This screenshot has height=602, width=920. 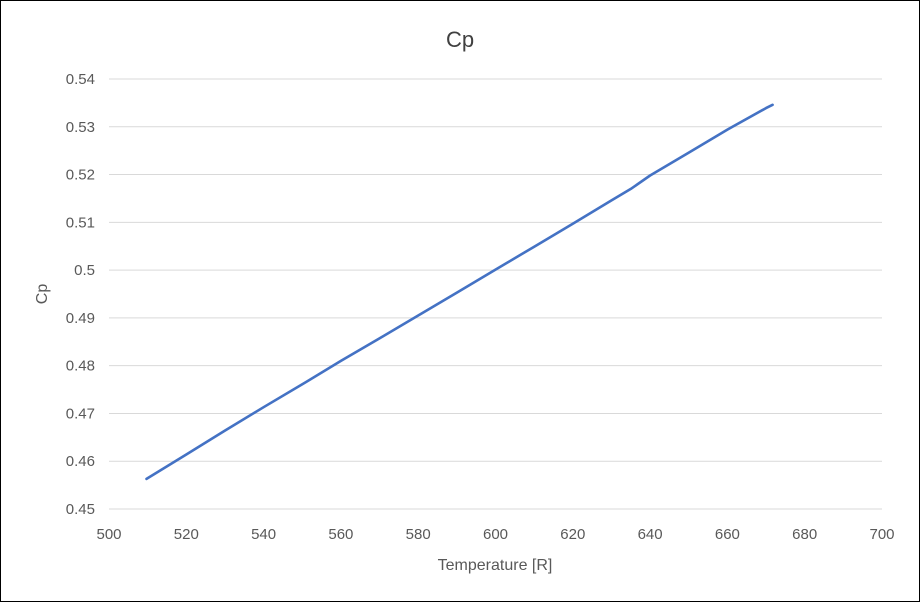 I want to click on x-tick-label: 660, so click(x=727, y=534).